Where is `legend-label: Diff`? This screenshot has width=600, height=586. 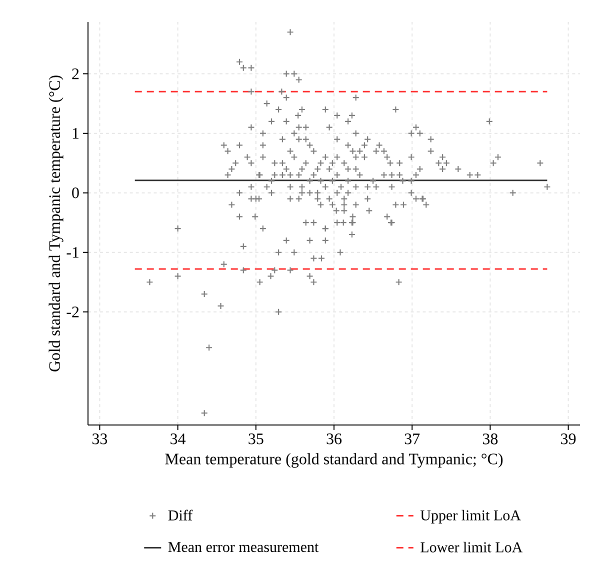 legend-label: Diff is located at coordinates (180, 515).